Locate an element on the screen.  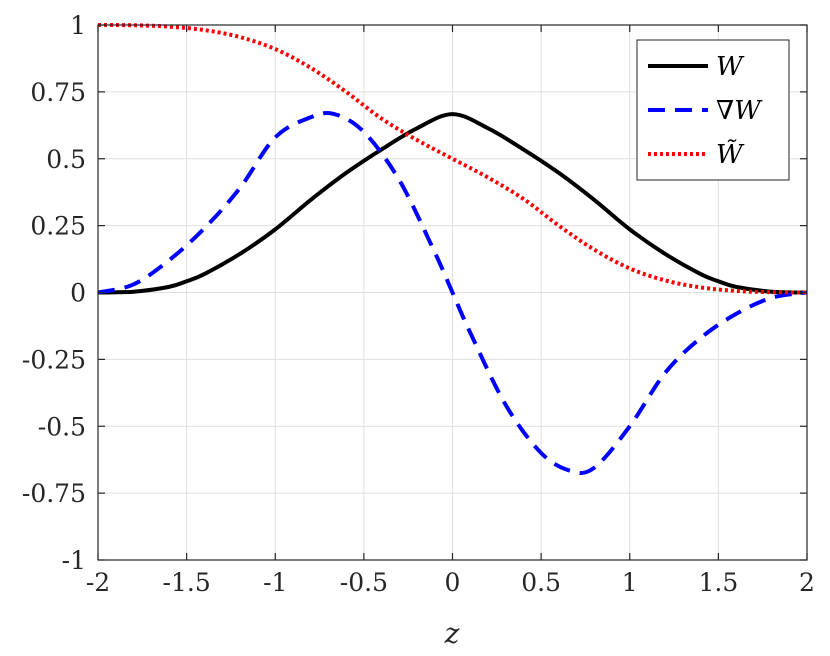
y-tick-label: 0.5 is located at coordinates (66, 159).